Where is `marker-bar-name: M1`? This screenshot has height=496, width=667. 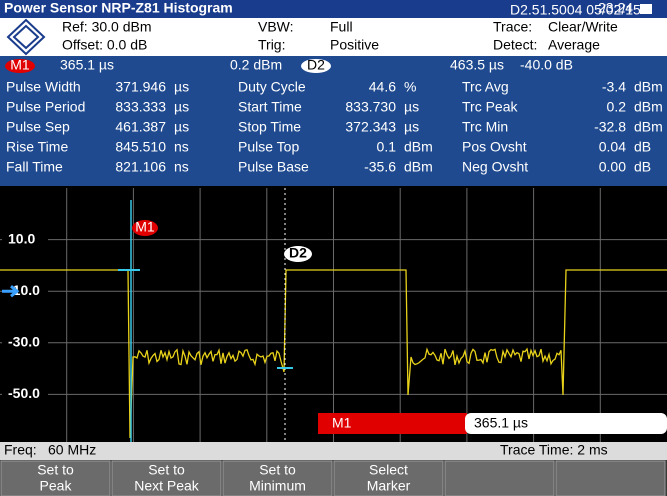
marker-bar-name: M1 is located at coordinates (342, 423).